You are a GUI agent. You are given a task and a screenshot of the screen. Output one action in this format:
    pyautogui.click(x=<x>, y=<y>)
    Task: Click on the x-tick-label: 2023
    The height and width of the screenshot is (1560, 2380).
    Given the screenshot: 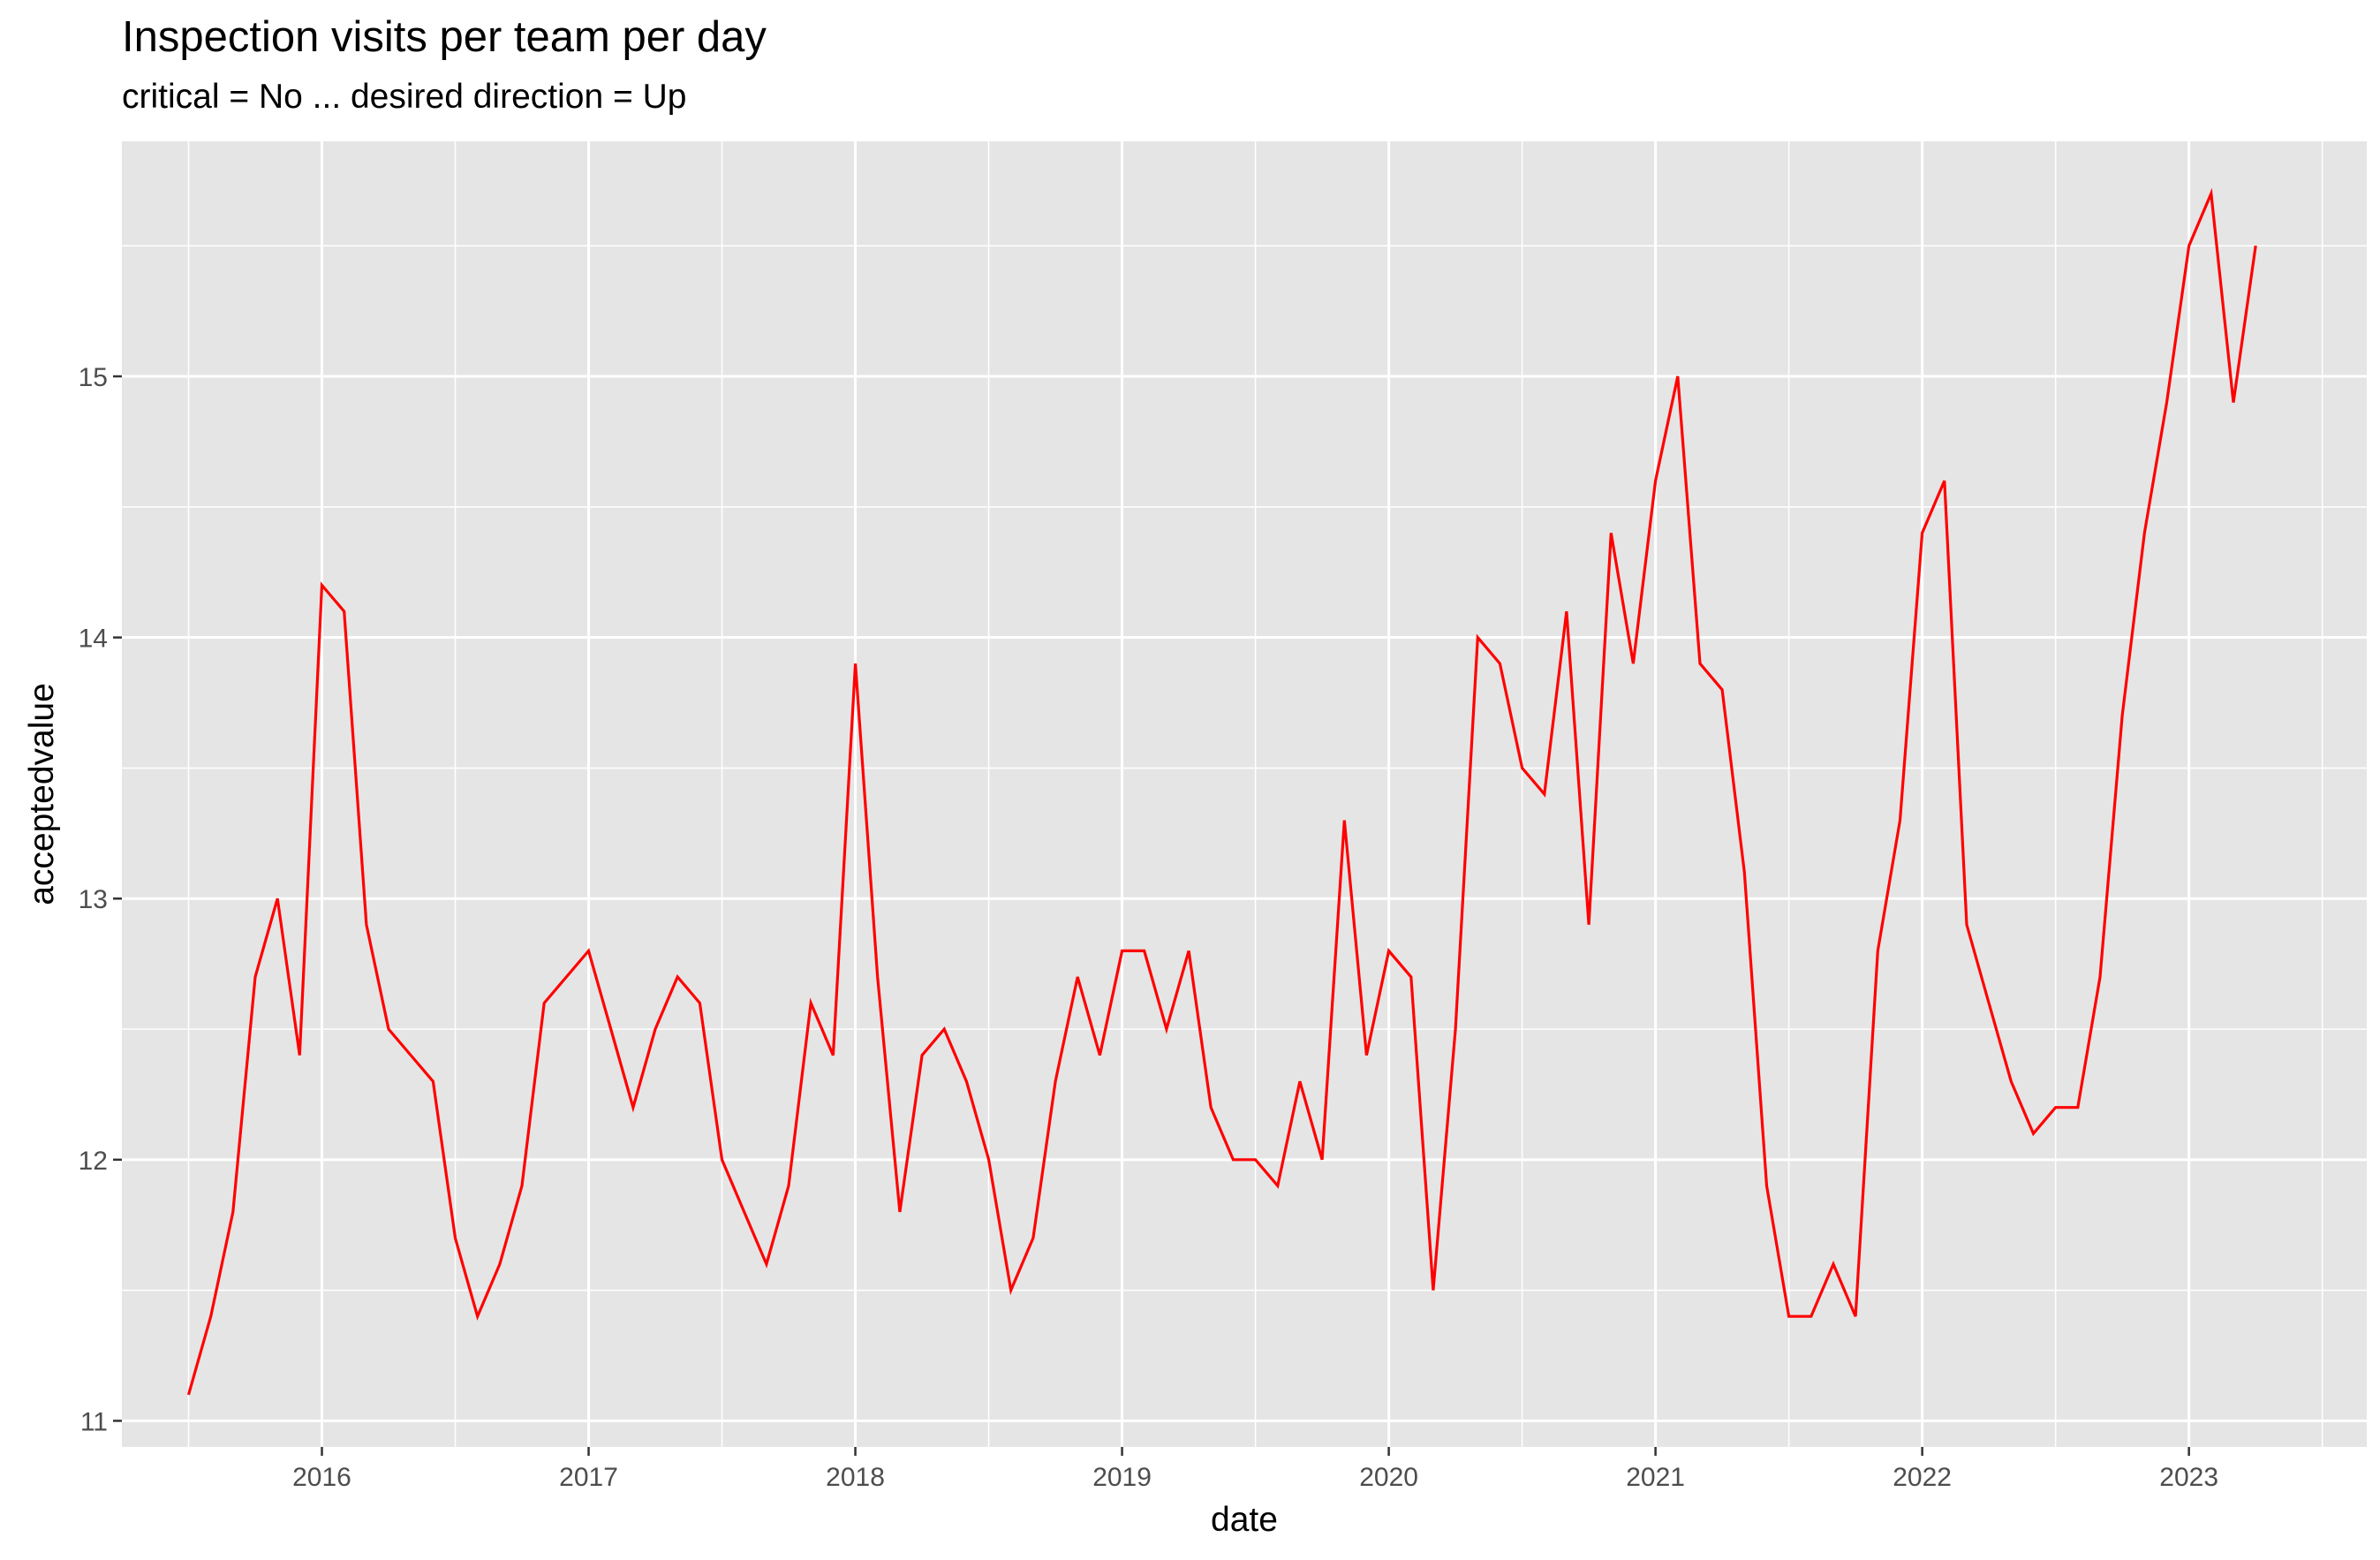 What is the action you would take?
    pyautogui.click(x=2188, y=1477)
    